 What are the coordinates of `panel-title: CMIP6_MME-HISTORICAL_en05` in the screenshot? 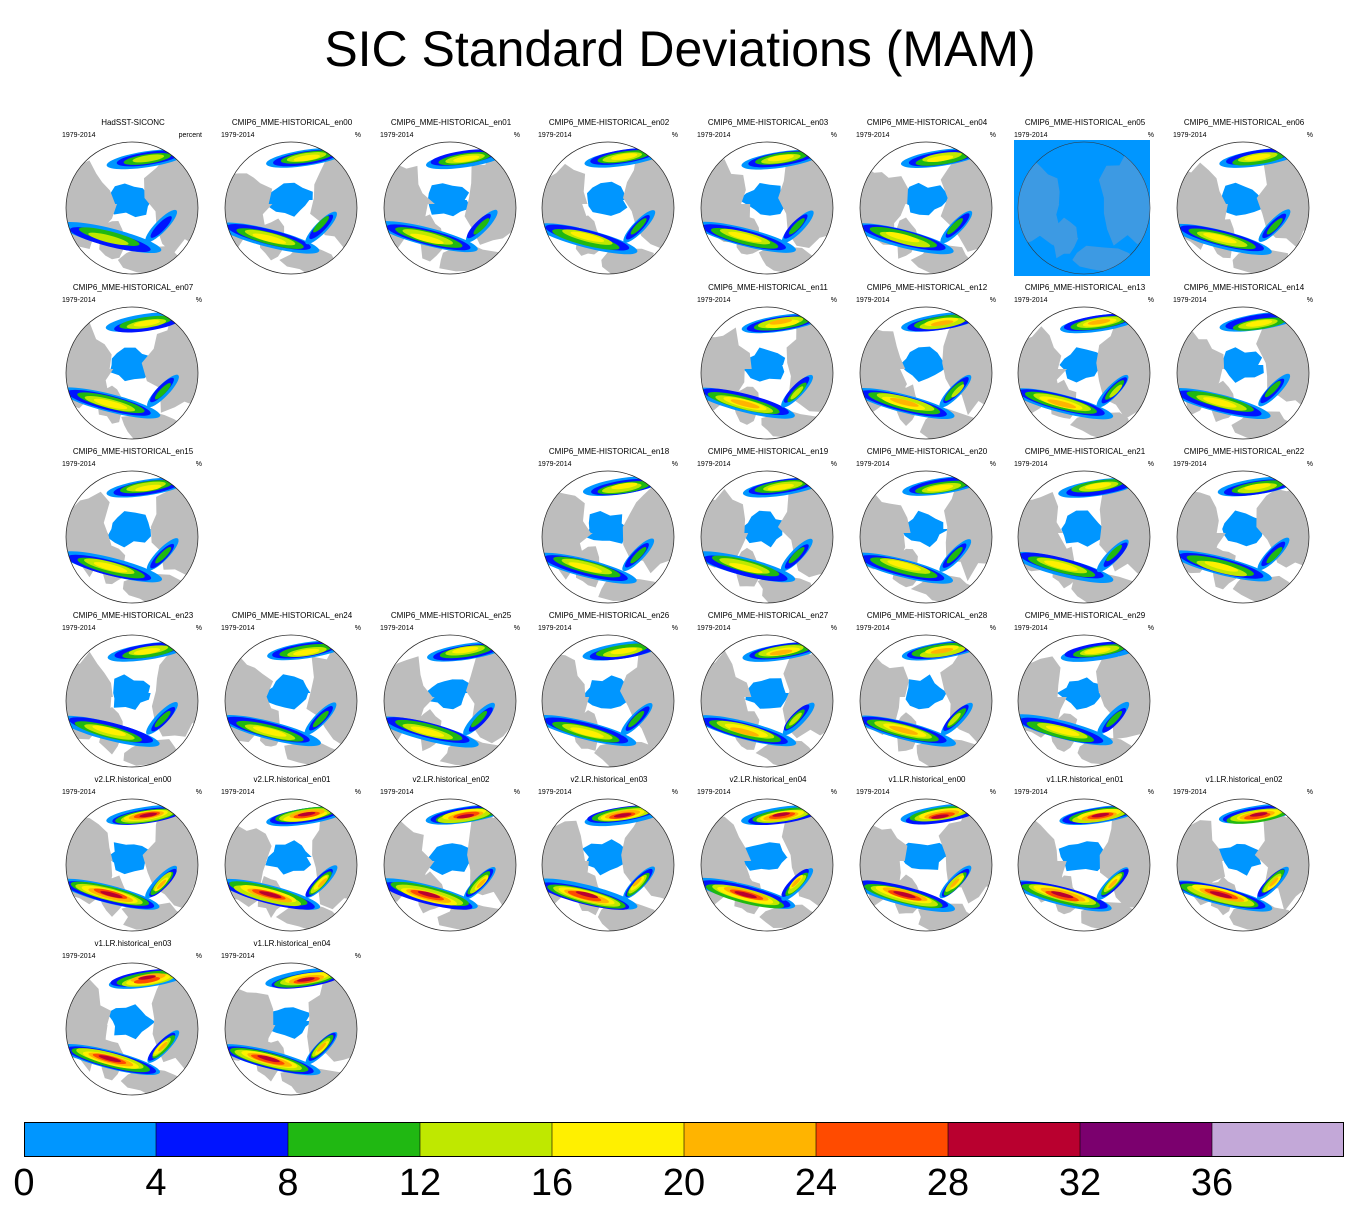 It's located at (1085, 122).